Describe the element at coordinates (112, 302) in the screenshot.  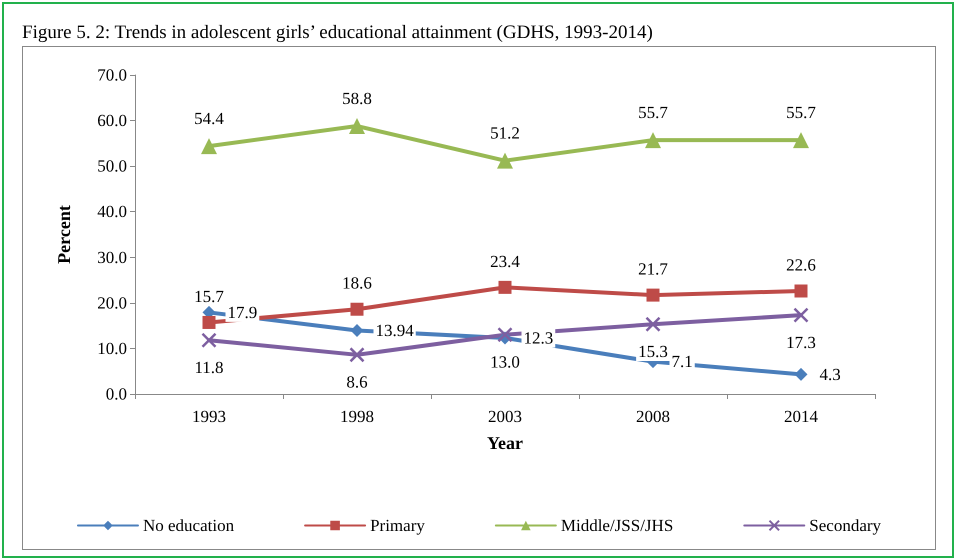
I see `y-tick-label: 20.0` at that location.